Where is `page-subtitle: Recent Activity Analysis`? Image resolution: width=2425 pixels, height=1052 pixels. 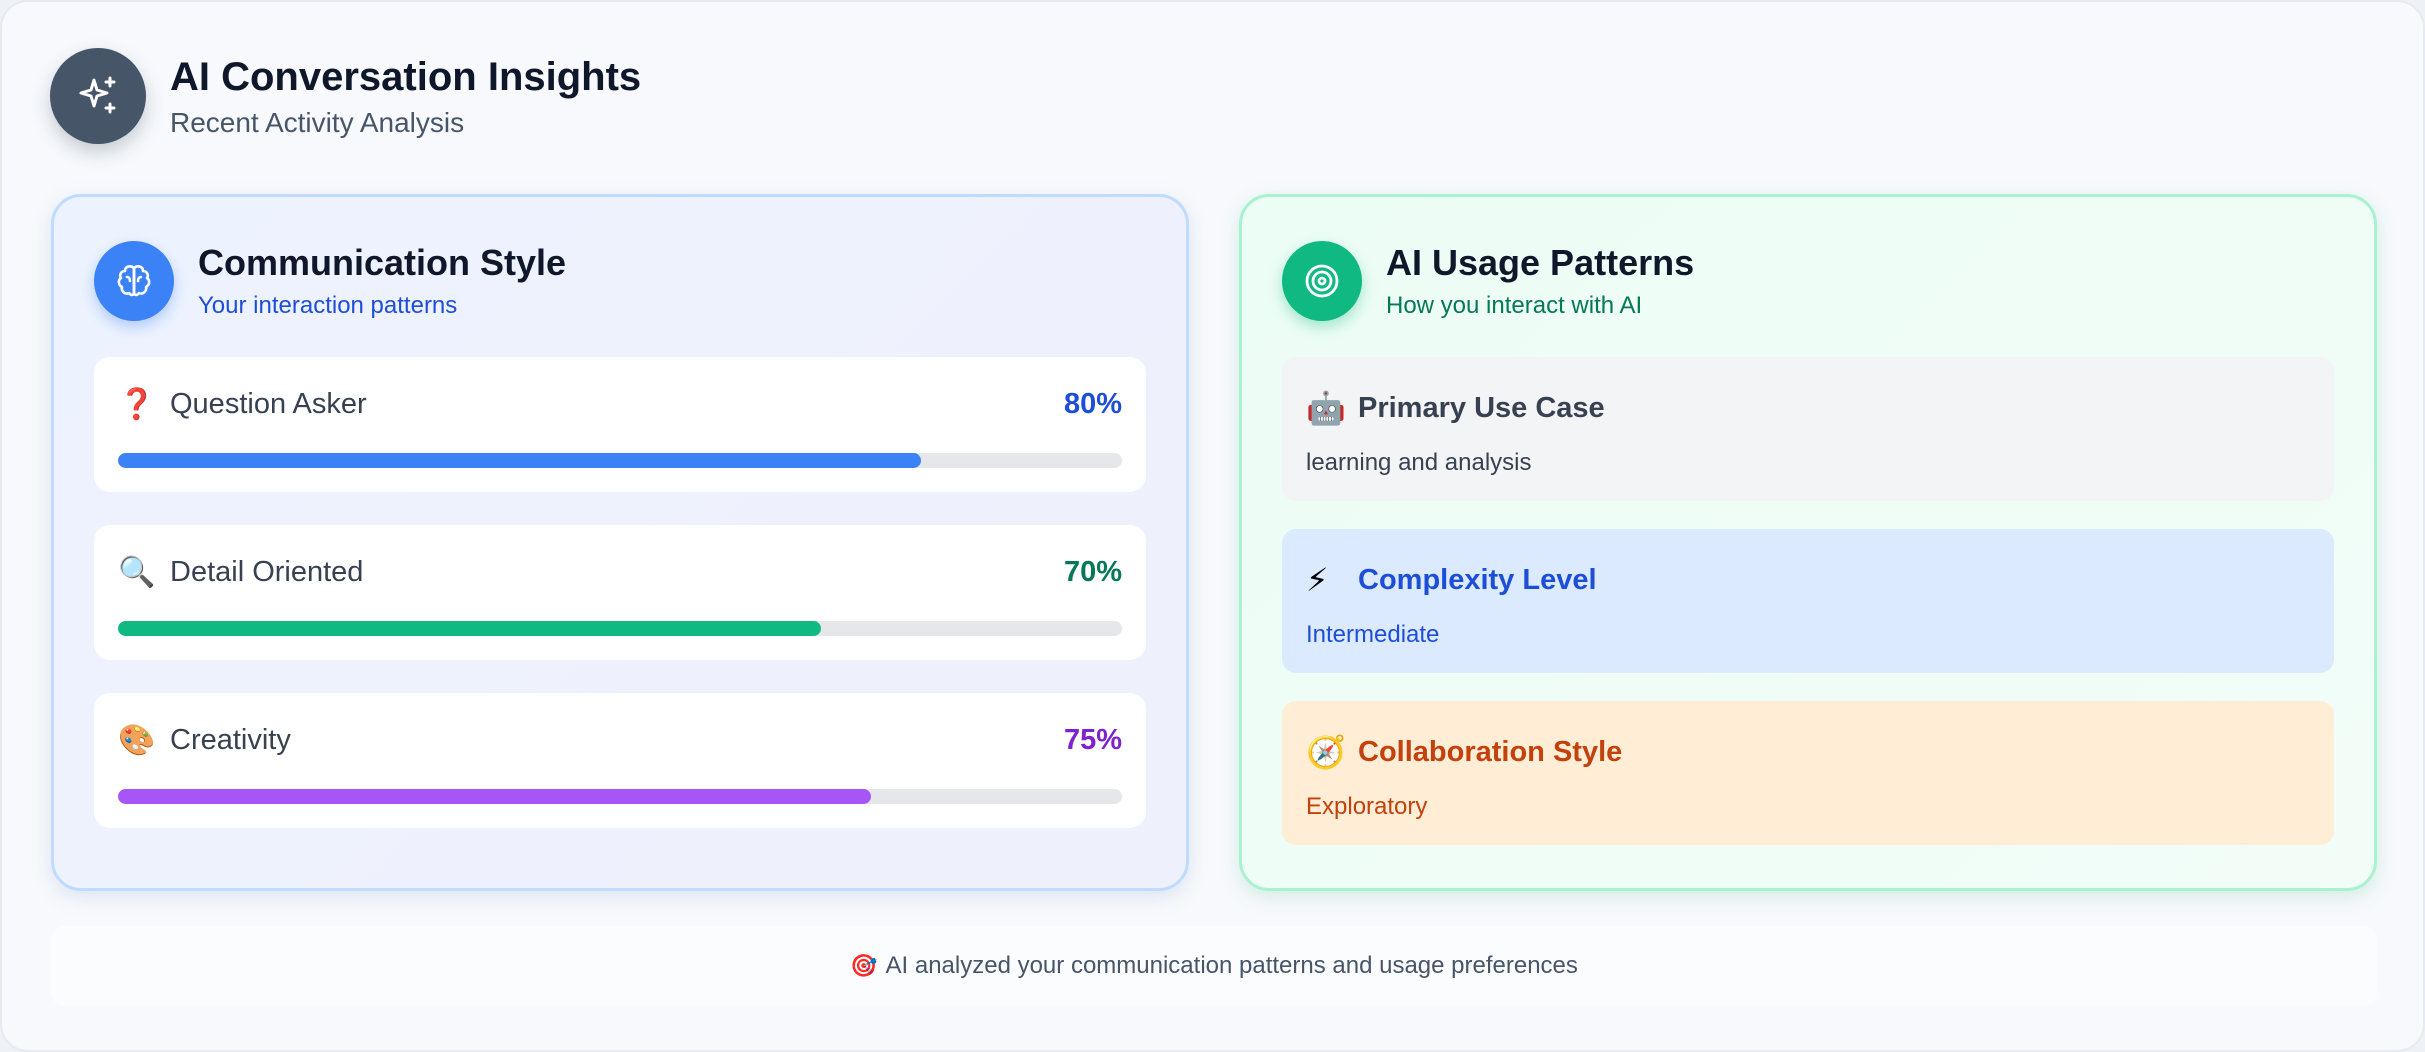
page-subtitle: Recent Activity Analysis is located at coordinates (317, 122).